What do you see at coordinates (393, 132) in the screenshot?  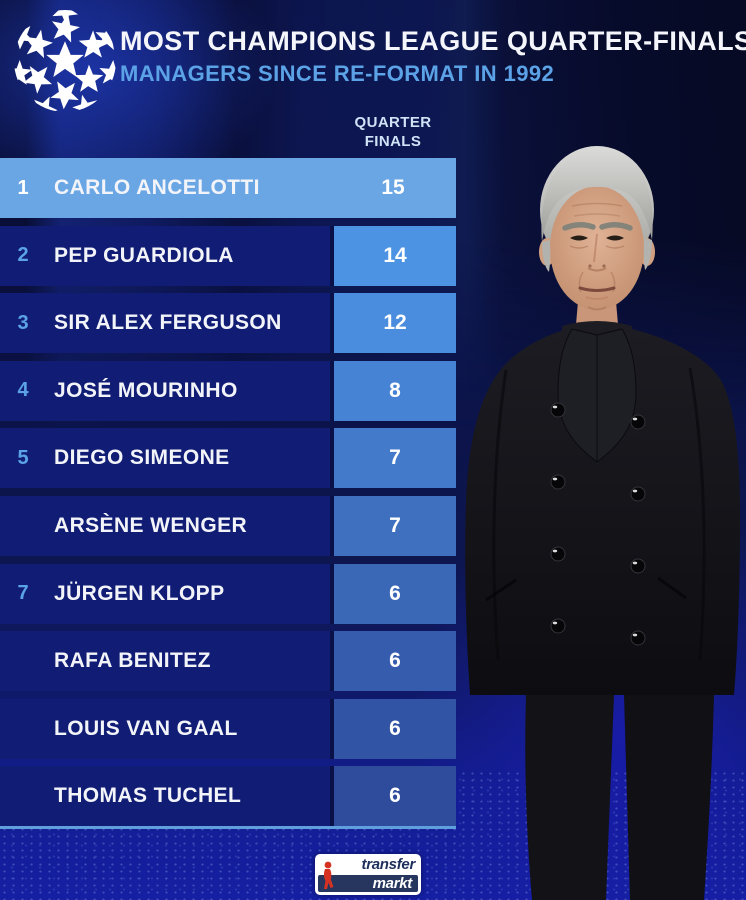 I see `column-header-quarter-finals: QUARTER FINALS` at bounding box center [393, 132].